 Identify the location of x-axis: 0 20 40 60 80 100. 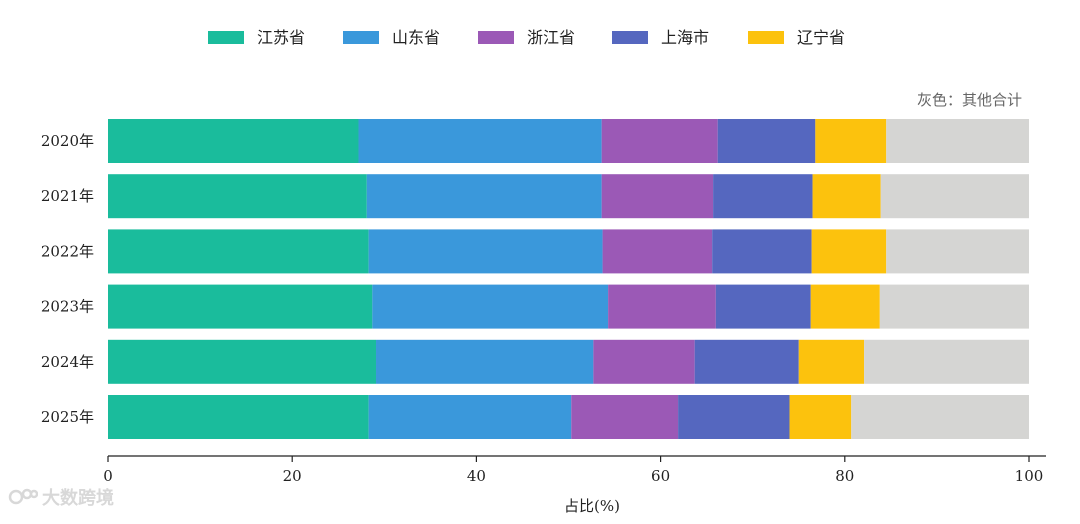
(574, 470).